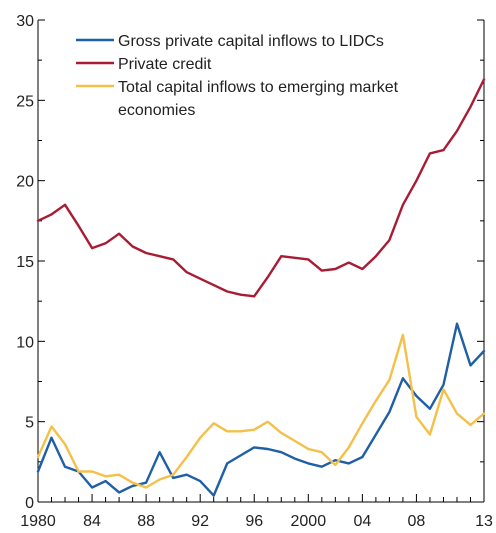  I want to click on legend-label-2: Total capital inflows to emerging market, so click(258, 87).